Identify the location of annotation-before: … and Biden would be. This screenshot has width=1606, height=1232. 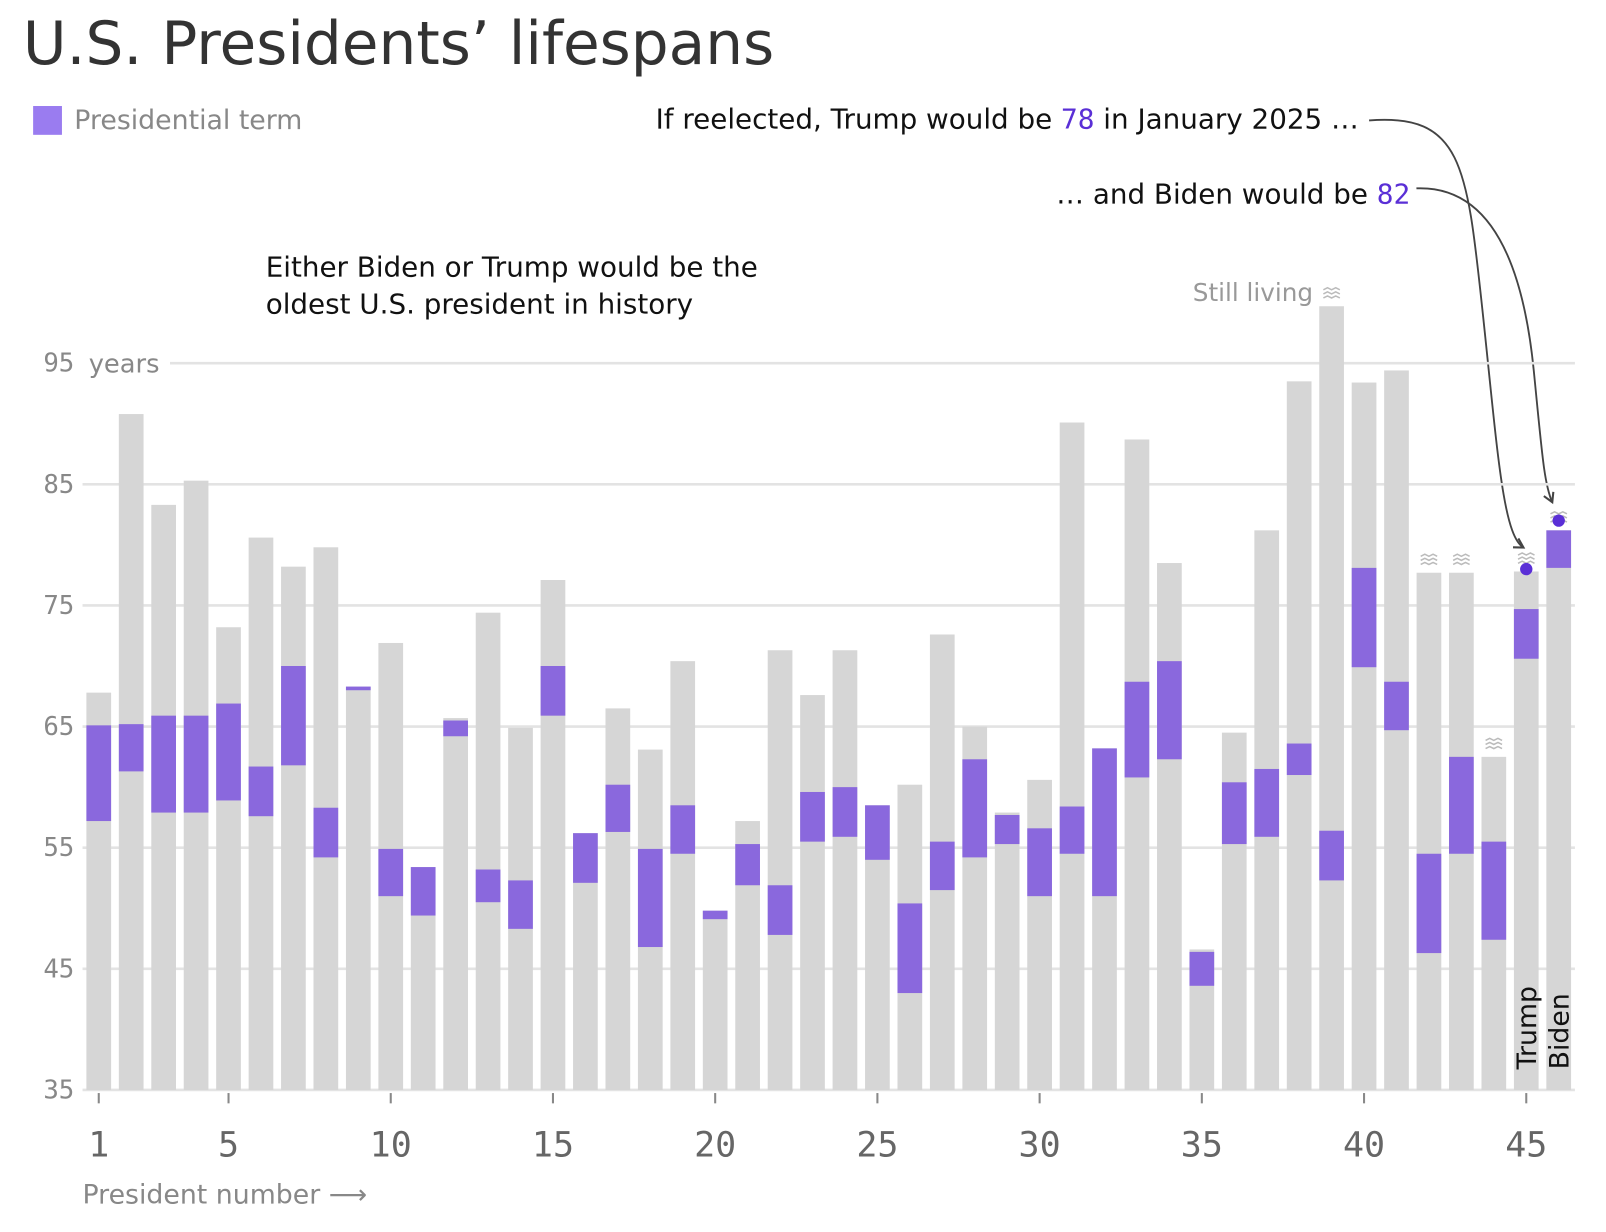
(1216, 194).